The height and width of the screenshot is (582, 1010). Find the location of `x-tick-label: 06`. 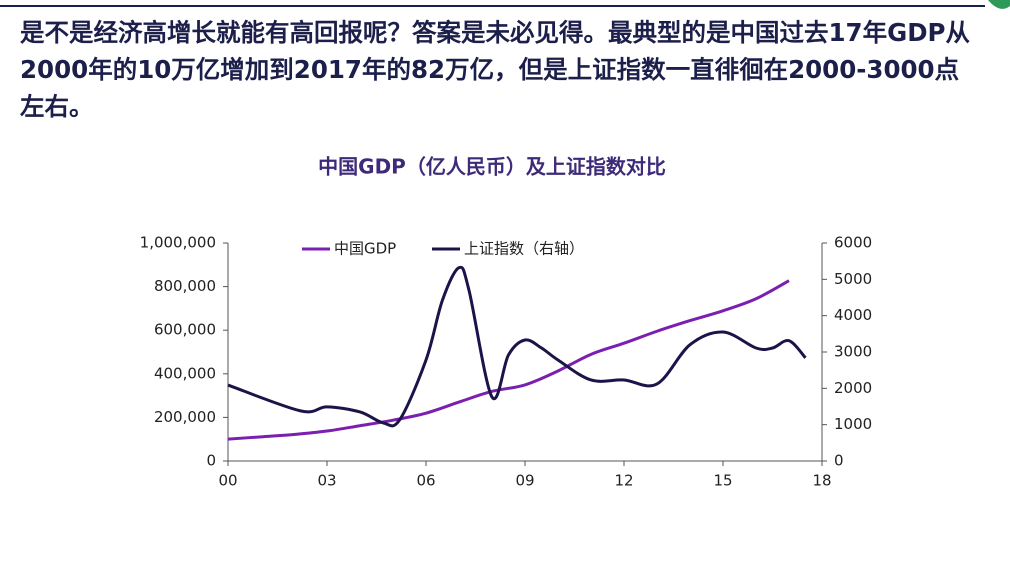

x-tick-label: 06 is located at coordinates (425, 481).